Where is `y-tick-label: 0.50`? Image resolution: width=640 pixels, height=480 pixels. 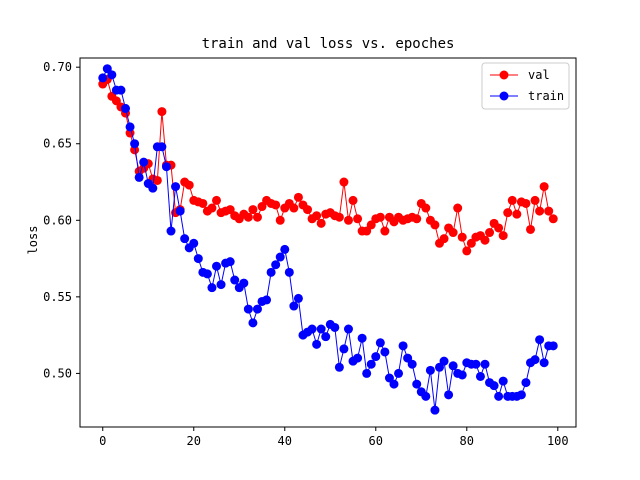 y-tick-label: 0.50 is located at coordinates (57, 373).